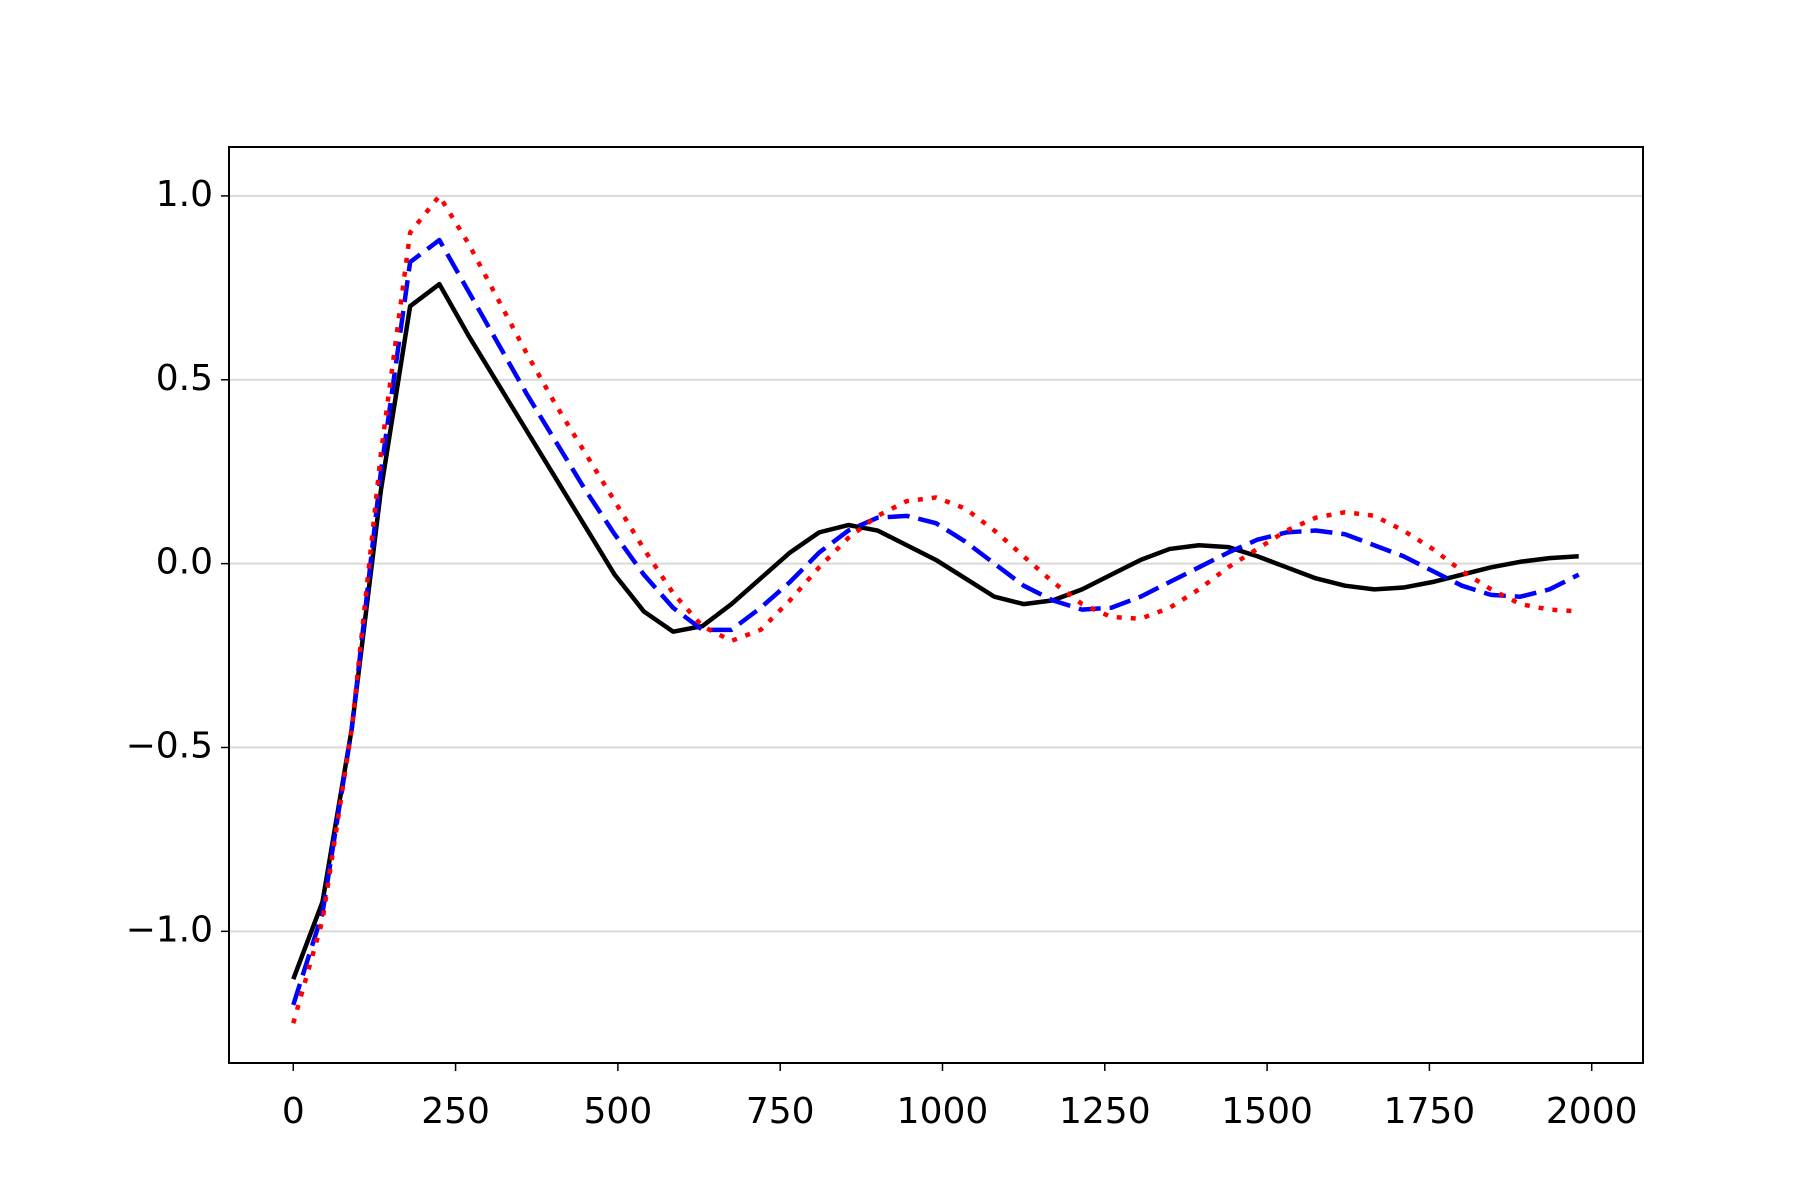 The width and height of the screenshot is (1800, 1200). What do you see at coordinates (169, 929) in the screenshot?
I see `y-tick-label: −1.0` at bounding box center [169, 929].